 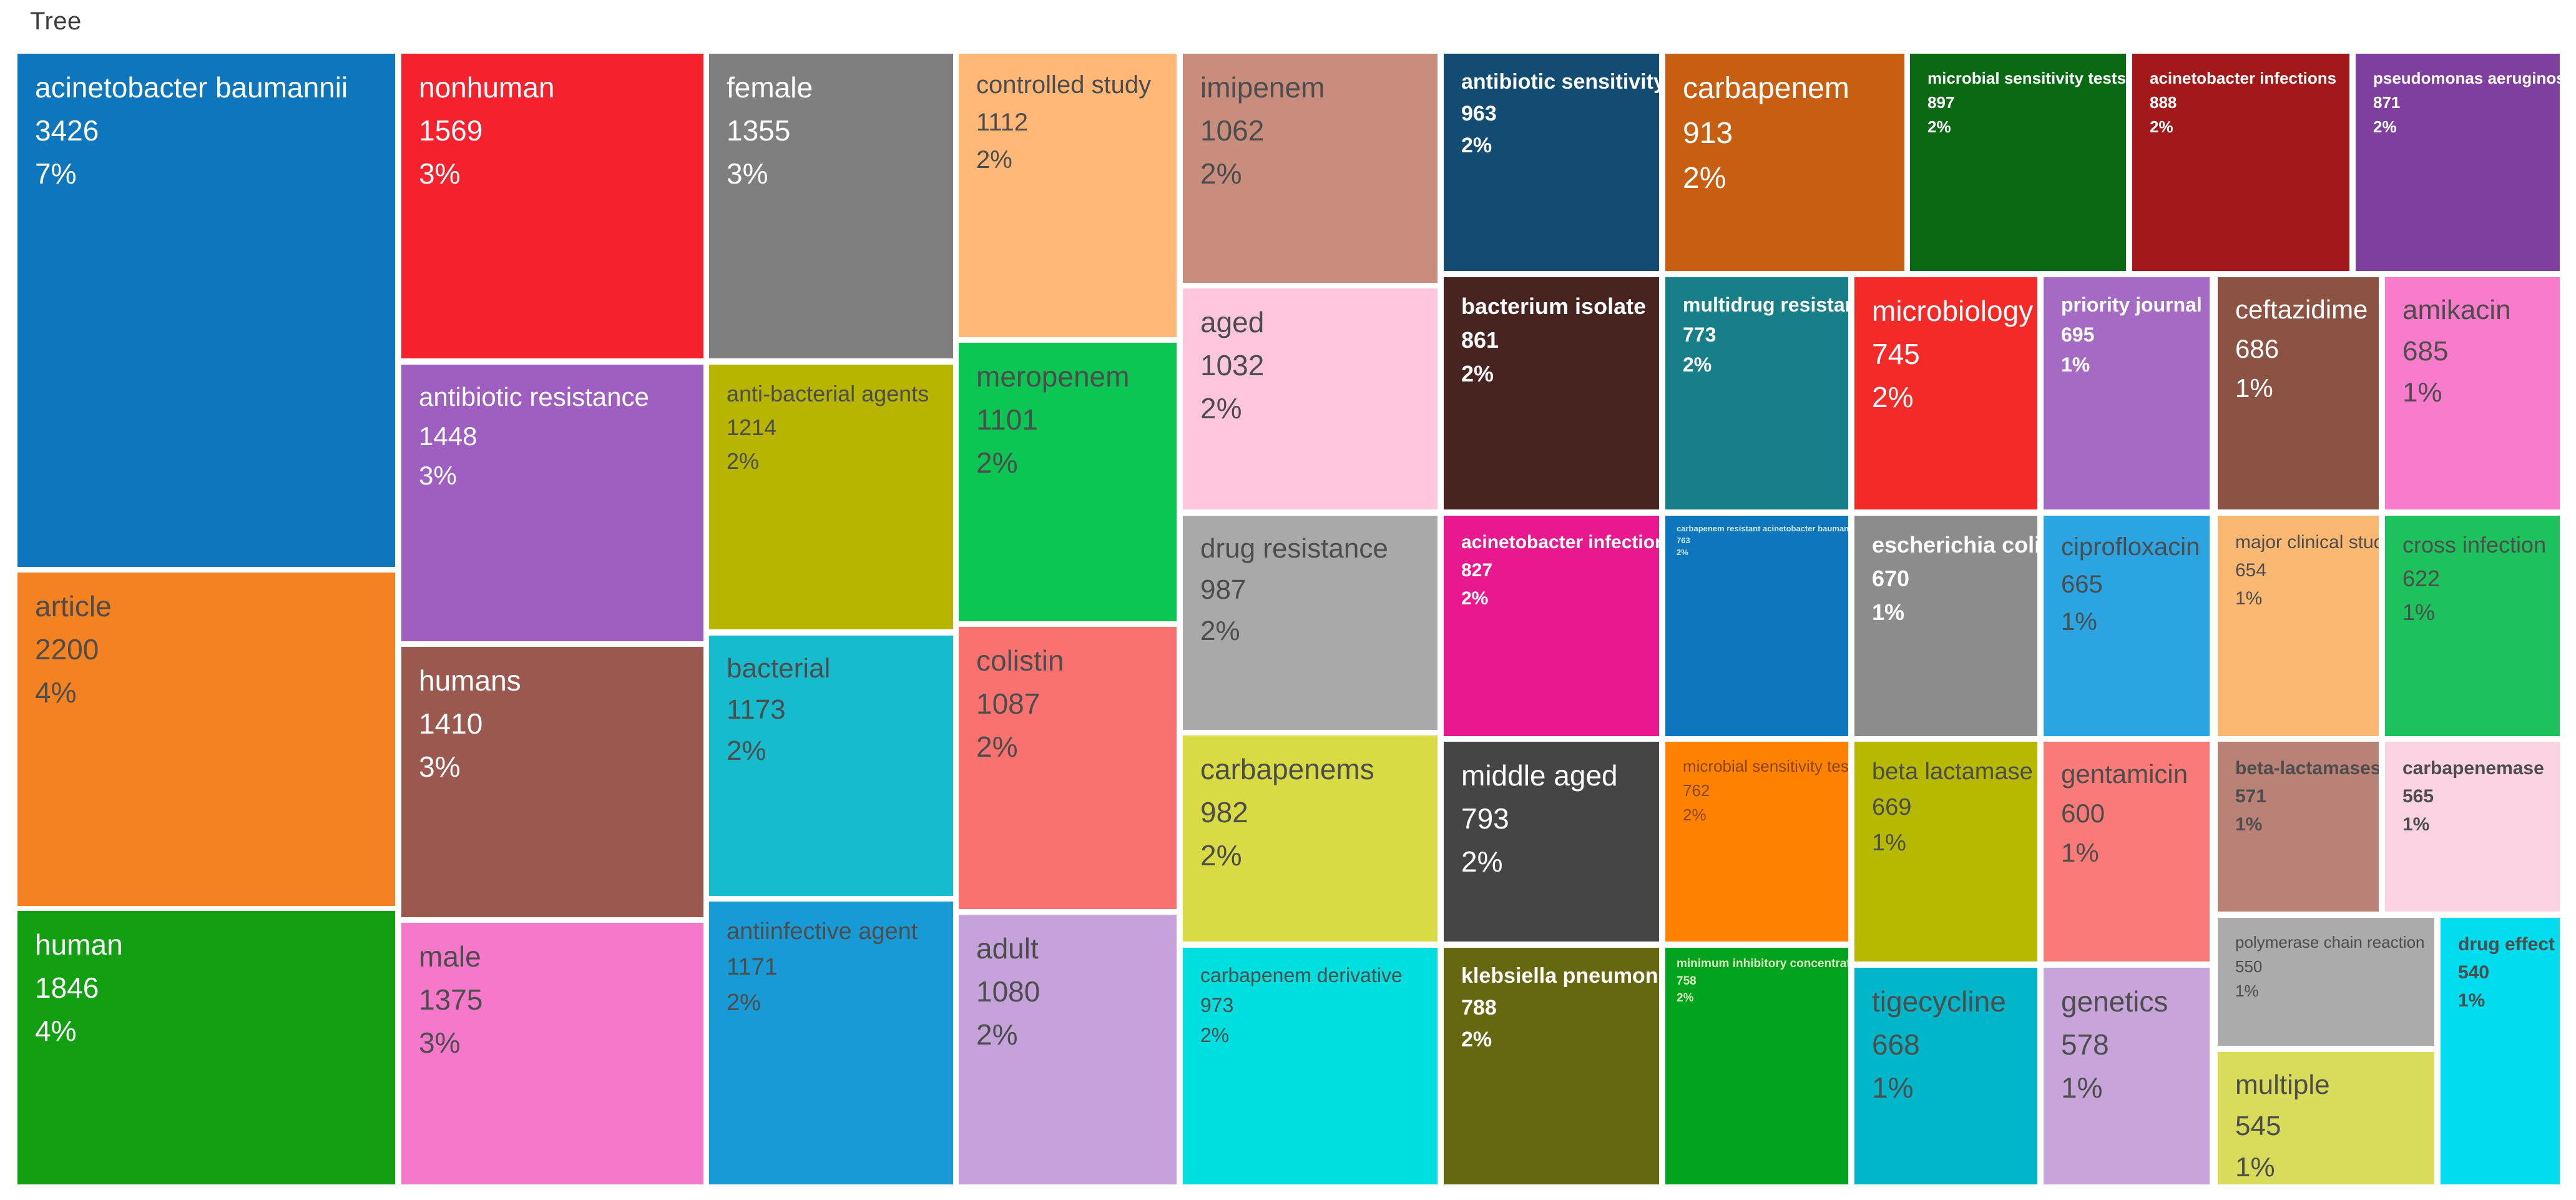 What do you see at coordinates (206, 1047) in the screenshot?
I see `treemap-tile-human: human 1846 4%` at bounding box center [206, 1047].